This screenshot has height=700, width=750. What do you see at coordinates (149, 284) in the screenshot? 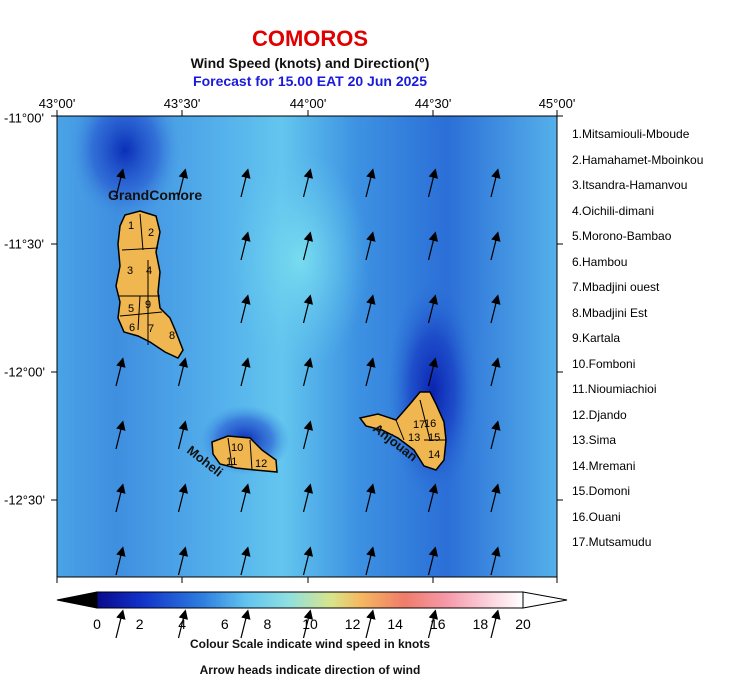
I see `grand-comore-island` at bounding box center [149, 284].